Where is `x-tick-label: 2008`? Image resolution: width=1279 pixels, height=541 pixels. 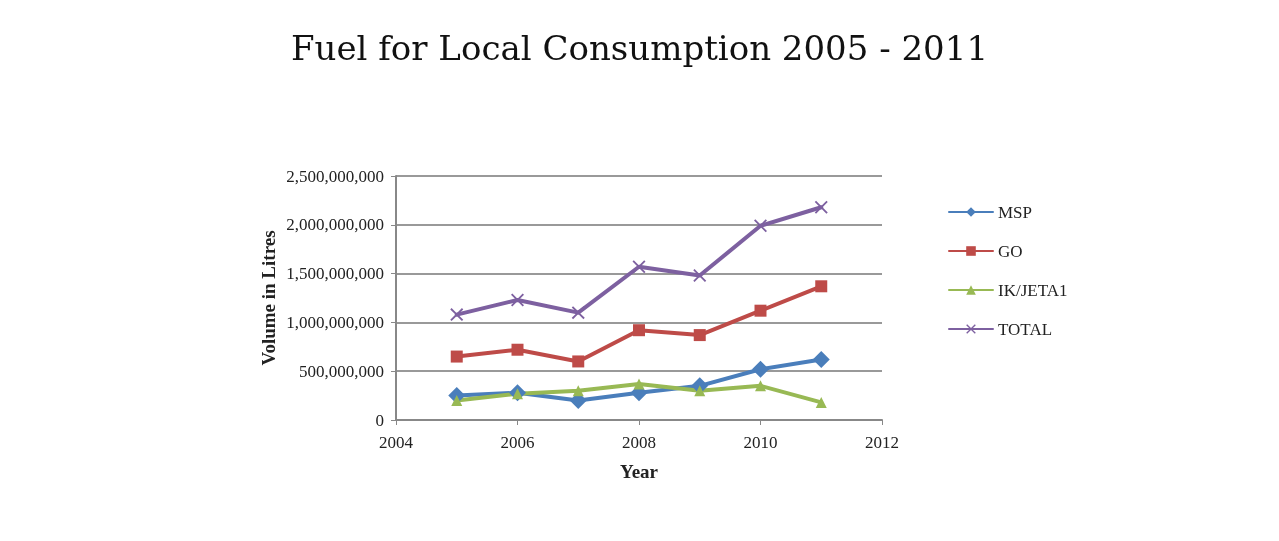
x-tick-label: 2008 is located at coordinates (639, 442).